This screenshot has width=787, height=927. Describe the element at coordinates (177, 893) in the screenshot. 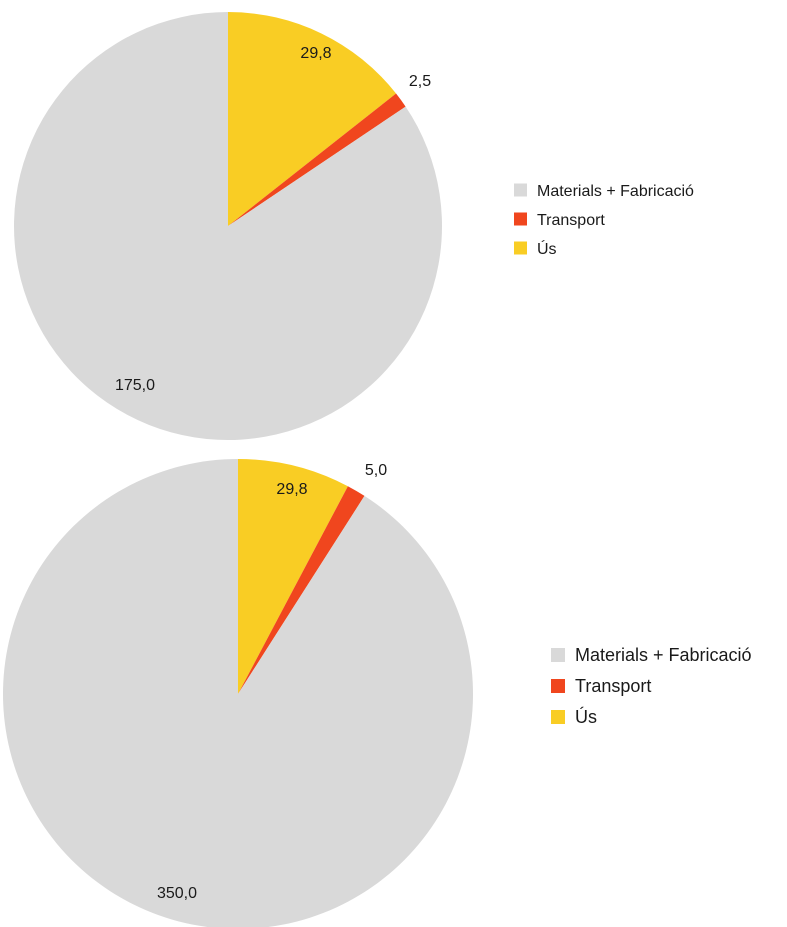

I see `data-label-materials-fabricacio: 350,0` at that location.